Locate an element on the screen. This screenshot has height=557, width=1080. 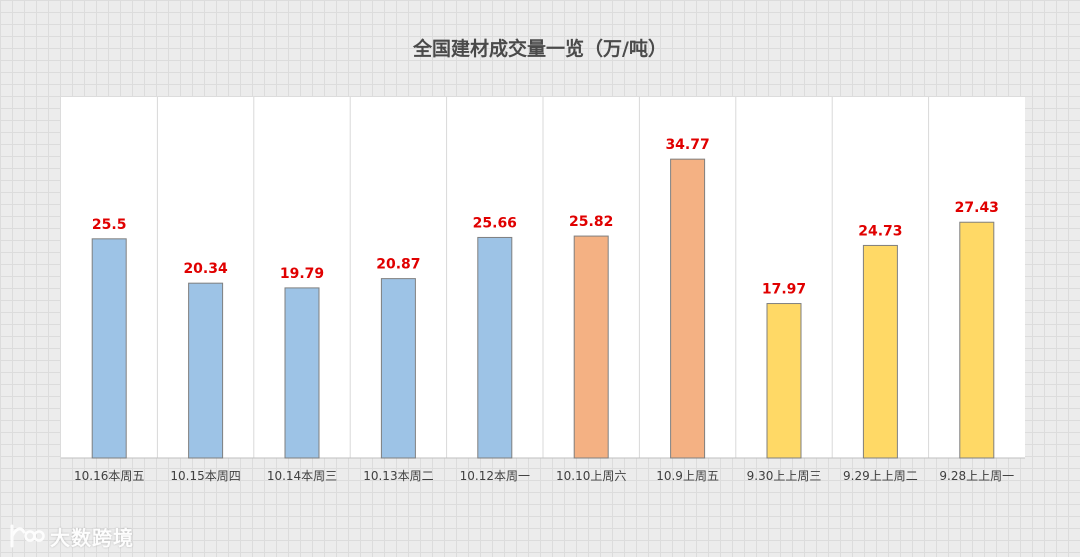
x-tick-label-6: 10.9上周五 is located at coordinates (687, 476).